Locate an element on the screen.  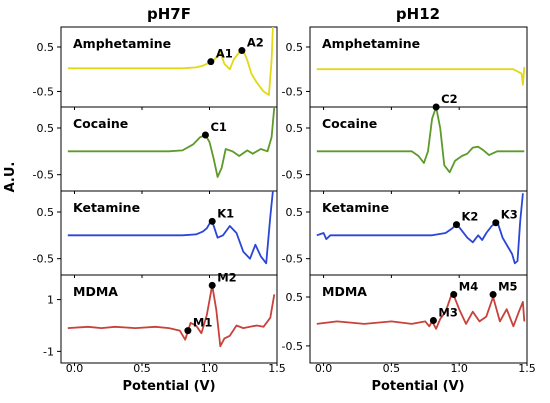
ph7f-ketamine-panel-label: Ketamine is located at coordinates (106, 207).